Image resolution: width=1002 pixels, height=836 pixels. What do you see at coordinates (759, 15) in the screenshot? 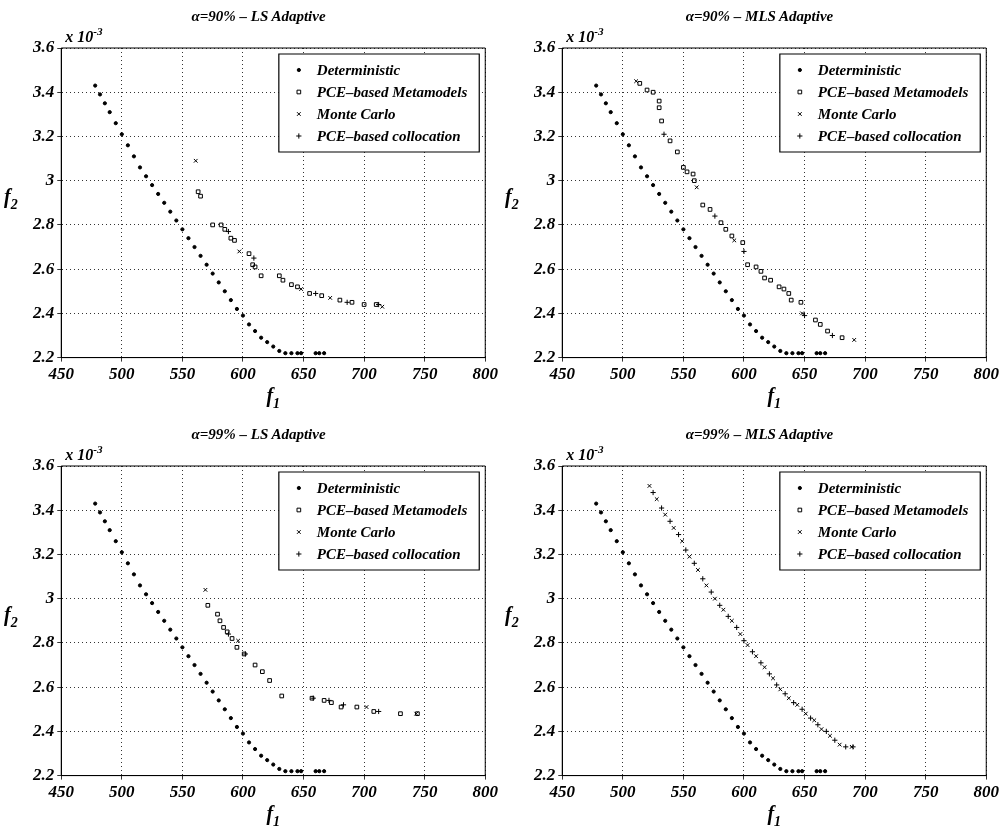
I see `chart-title: α=90% – MLS Adaptive` at bounding box center [759, 15].